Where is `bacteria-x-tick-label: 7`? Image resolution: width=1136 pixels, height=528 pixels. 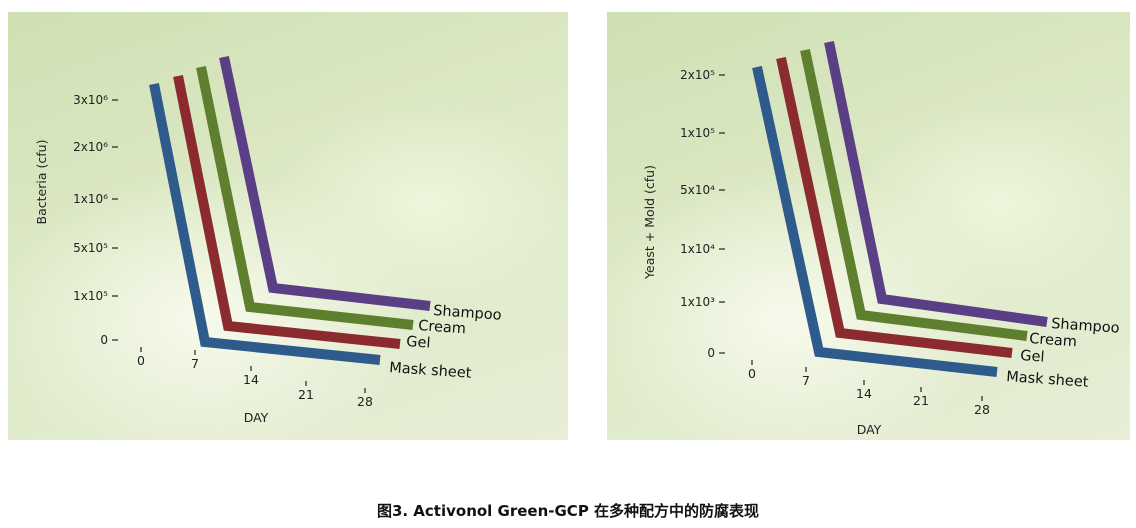 bacteria-x-tick-label: 7 is located at coordinates (195, 363).